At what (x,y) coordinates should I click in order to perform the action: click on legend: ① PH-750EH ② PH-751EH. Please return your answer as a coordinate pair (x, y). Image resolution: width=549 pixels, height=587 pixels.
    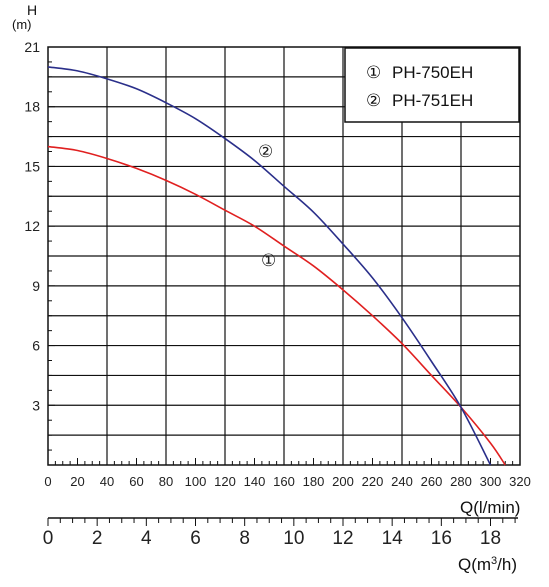
    Looking at the image, I should click on (432, 85).